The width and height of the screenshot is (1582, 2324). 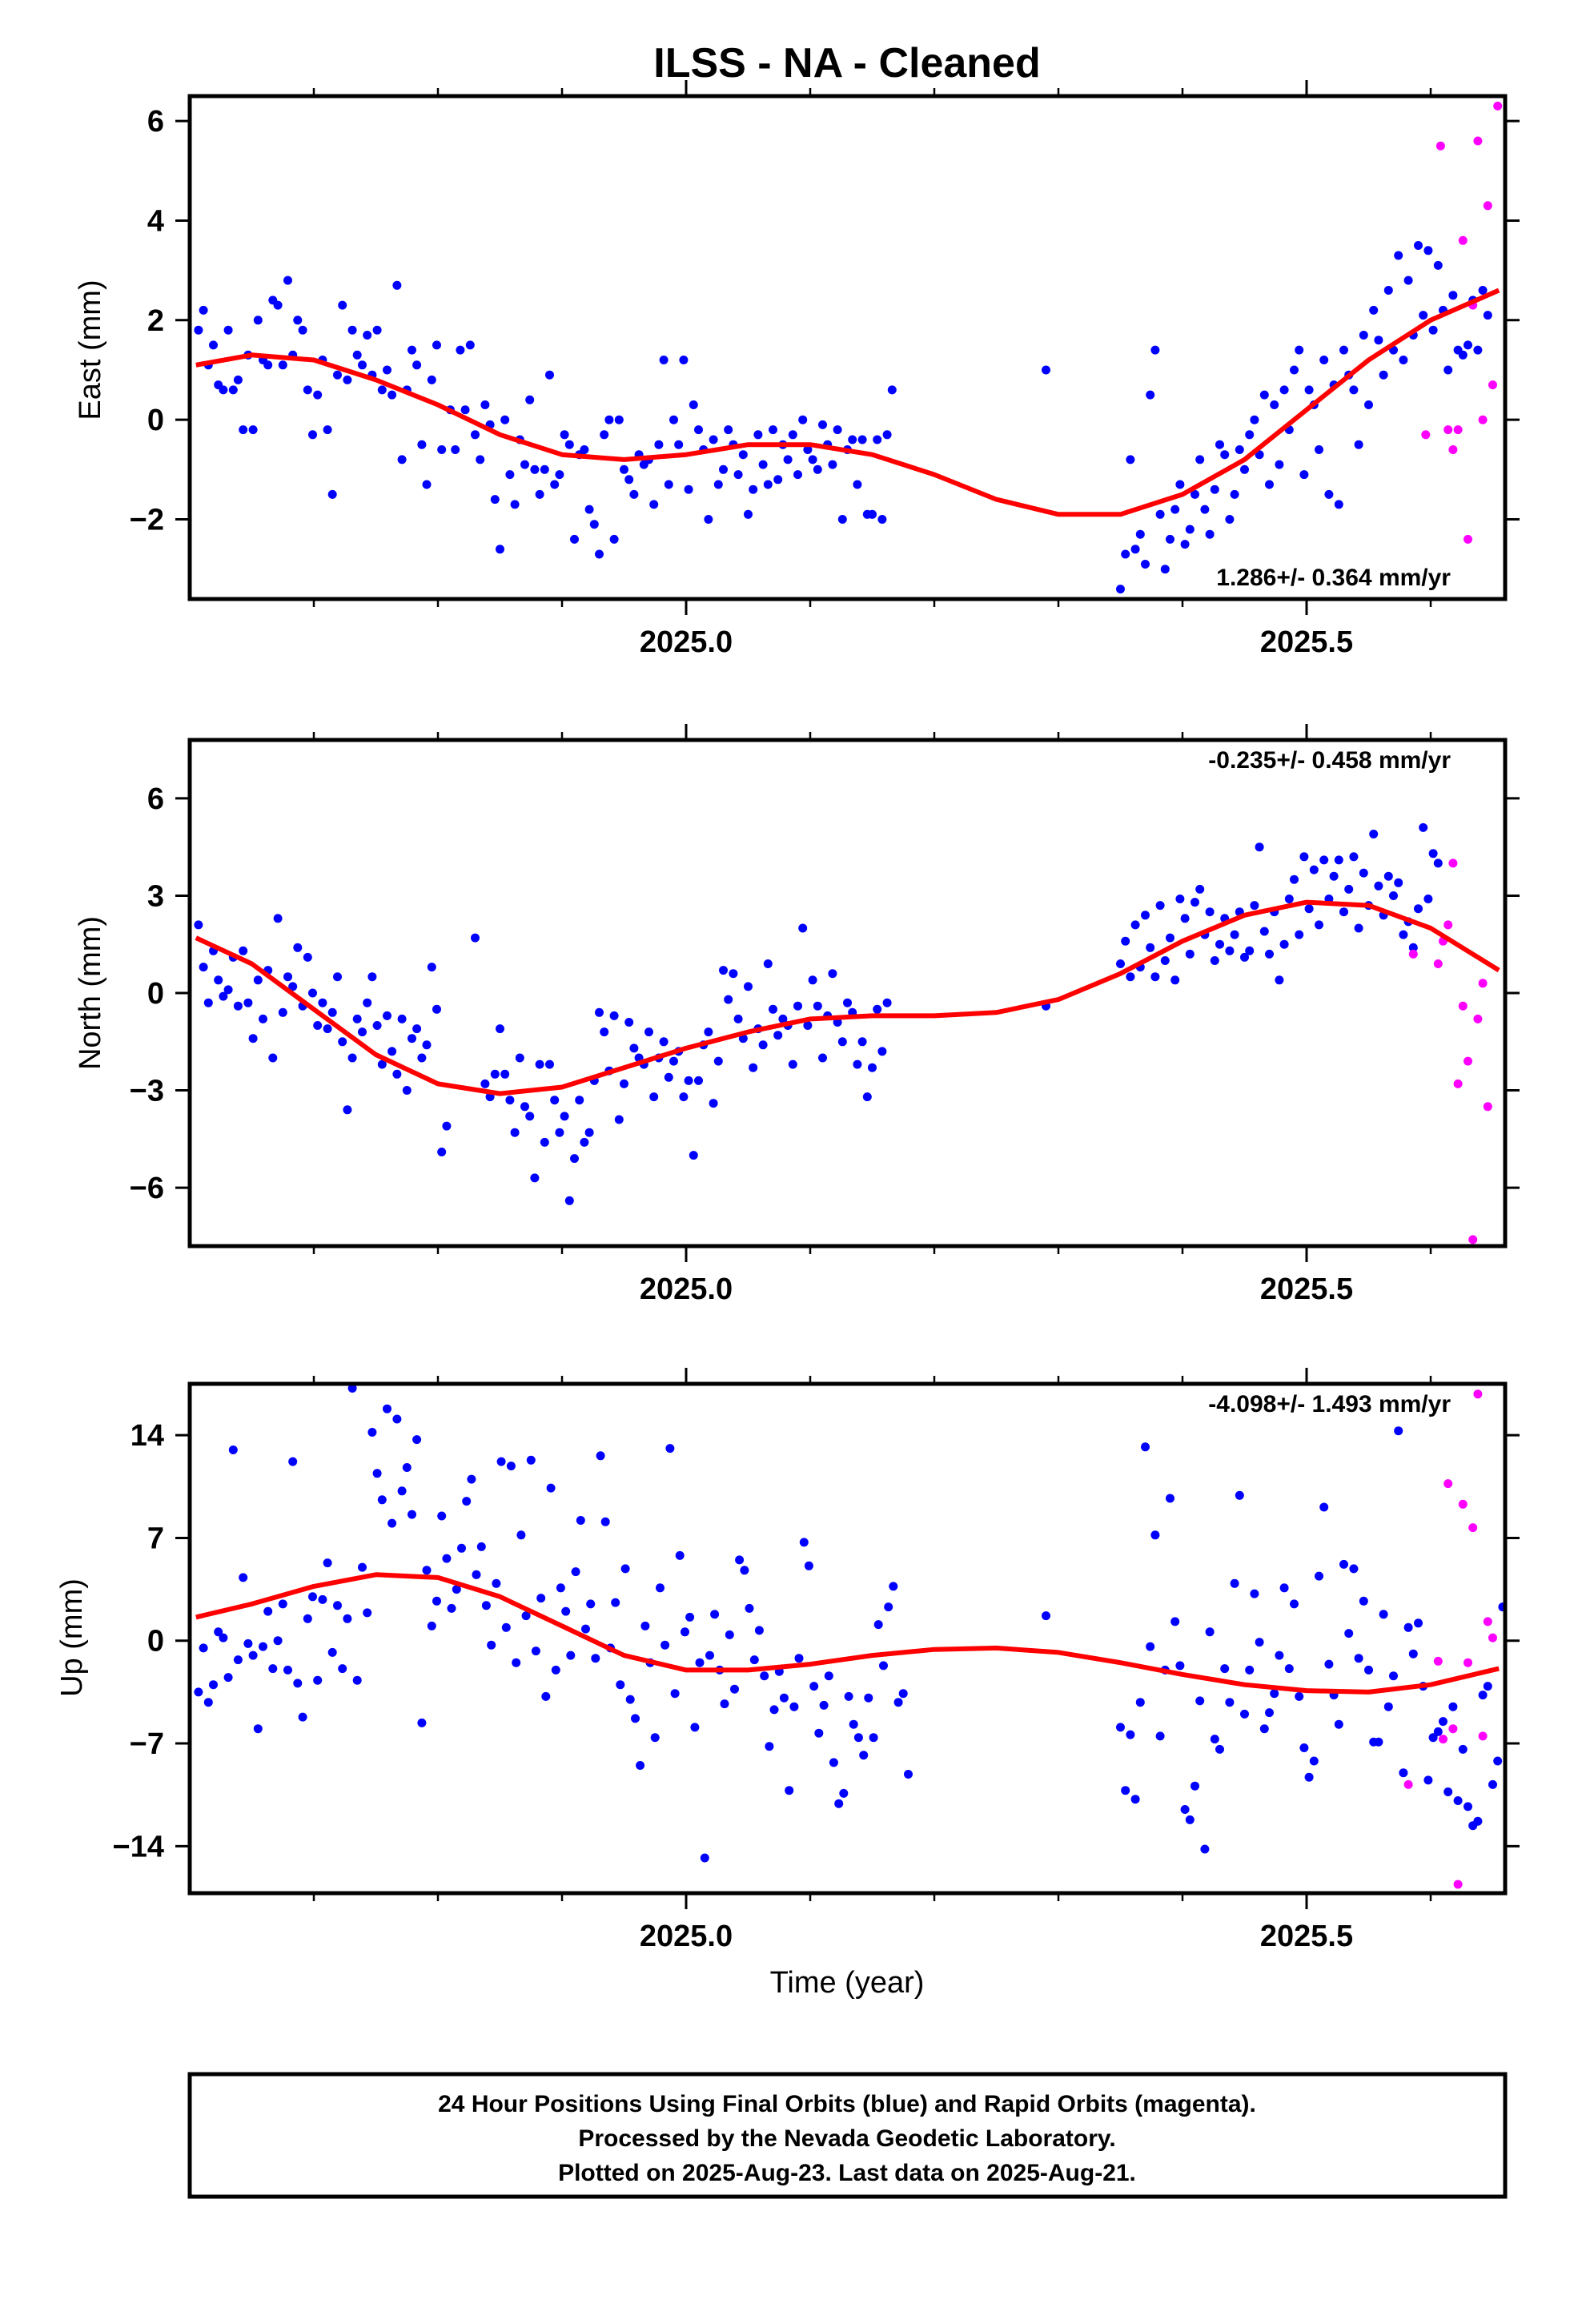 I want to click on up-y-axis-label: Up (mm), so click(x=72, y=1637).